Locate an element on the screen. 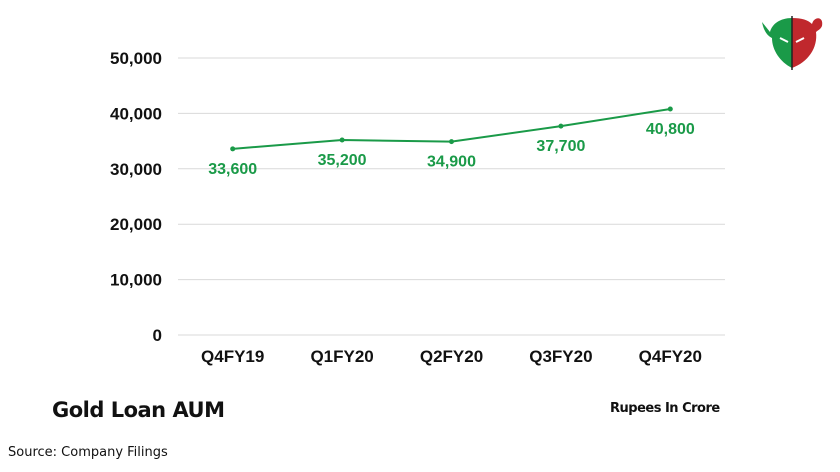 The image size is (840, 472). data-label: 40,800 is located at coordinates (670, 129).